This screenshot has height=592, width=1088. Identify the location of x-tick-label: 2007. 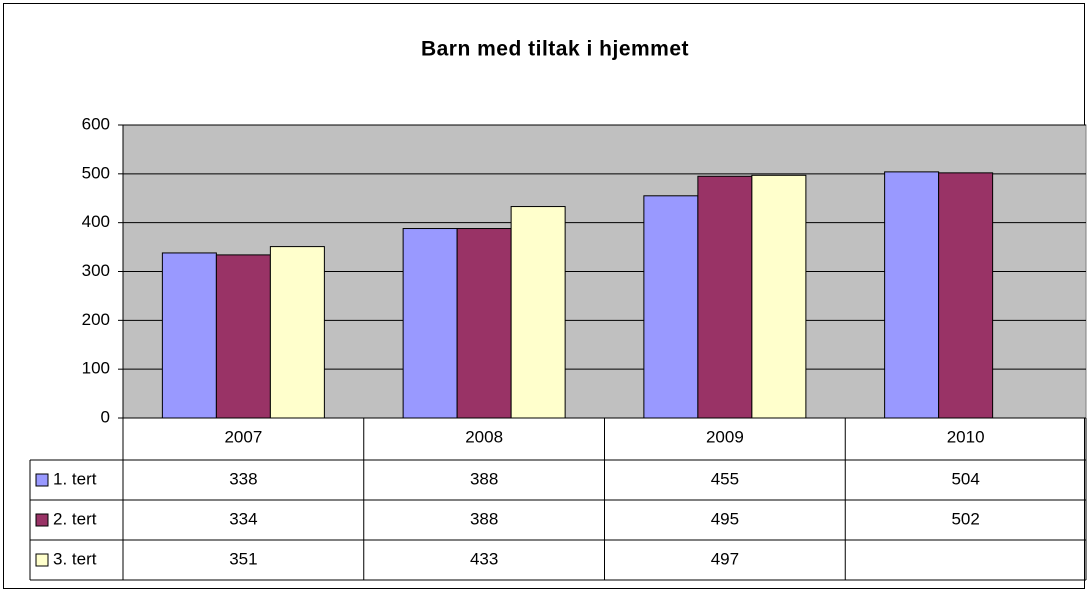
(243, 436).